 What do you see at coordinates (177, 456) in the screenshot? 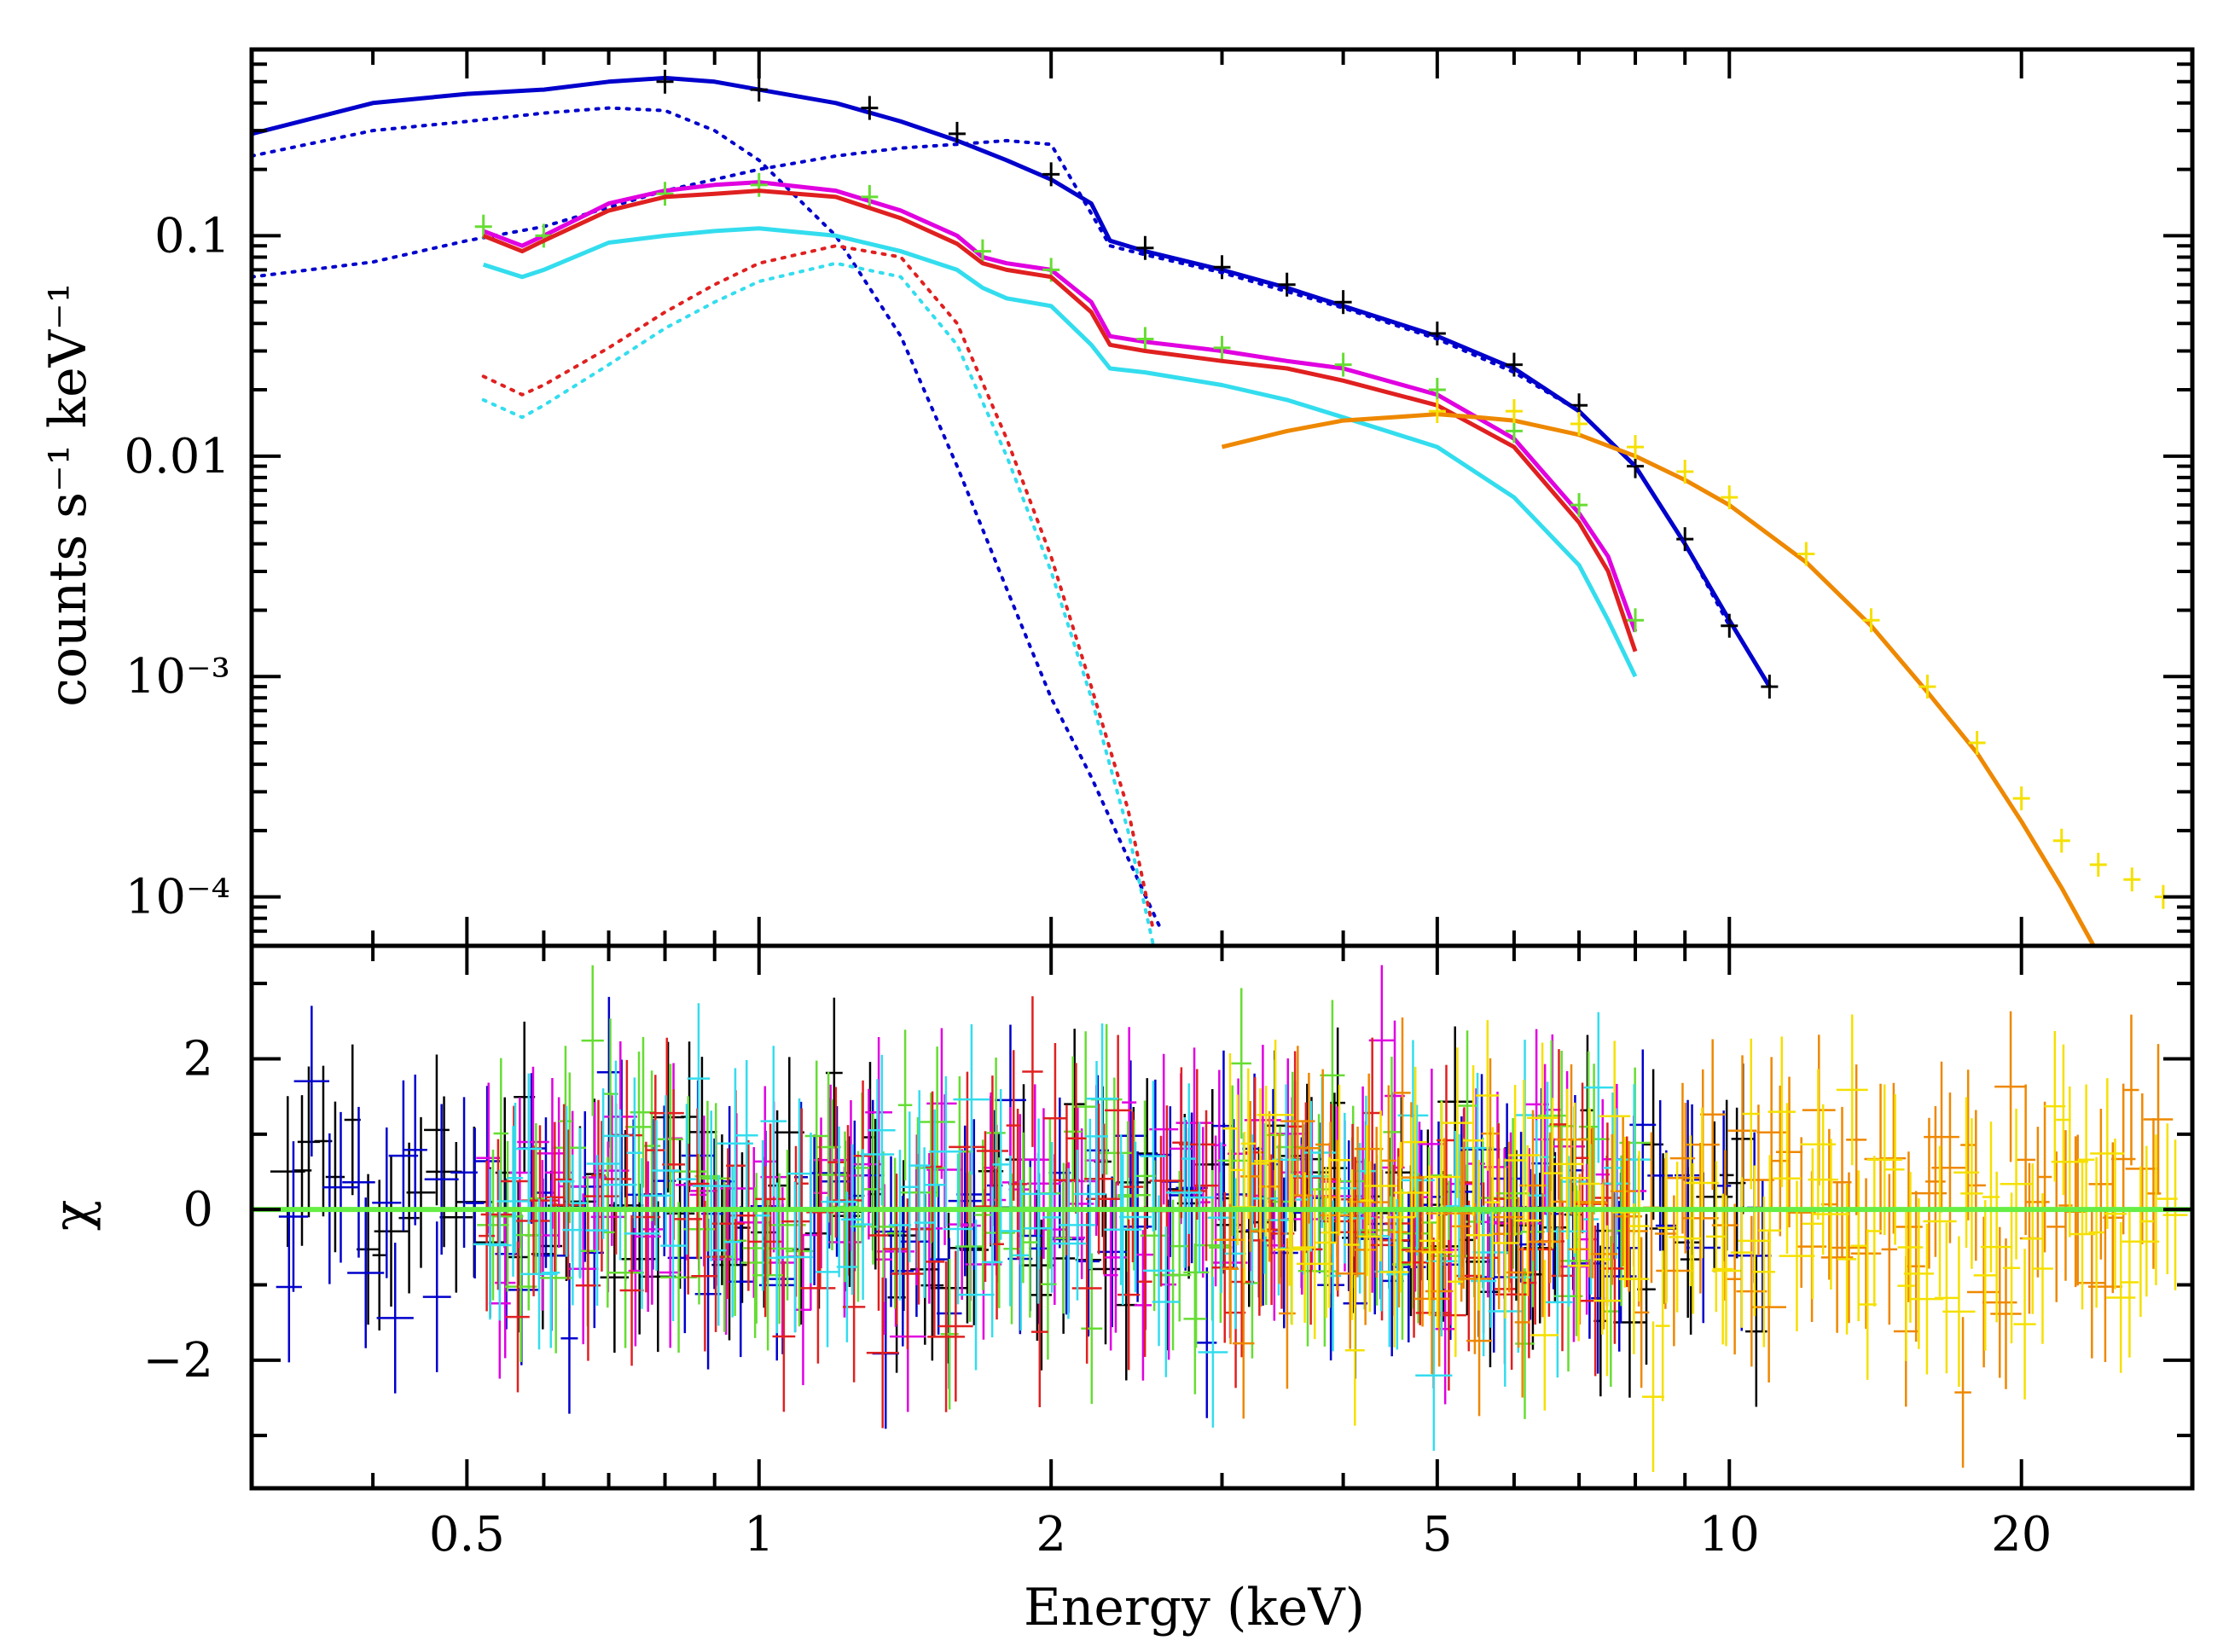
I see `y-tick-label-spectrum: 0.01` at bounding box center [177, 456].